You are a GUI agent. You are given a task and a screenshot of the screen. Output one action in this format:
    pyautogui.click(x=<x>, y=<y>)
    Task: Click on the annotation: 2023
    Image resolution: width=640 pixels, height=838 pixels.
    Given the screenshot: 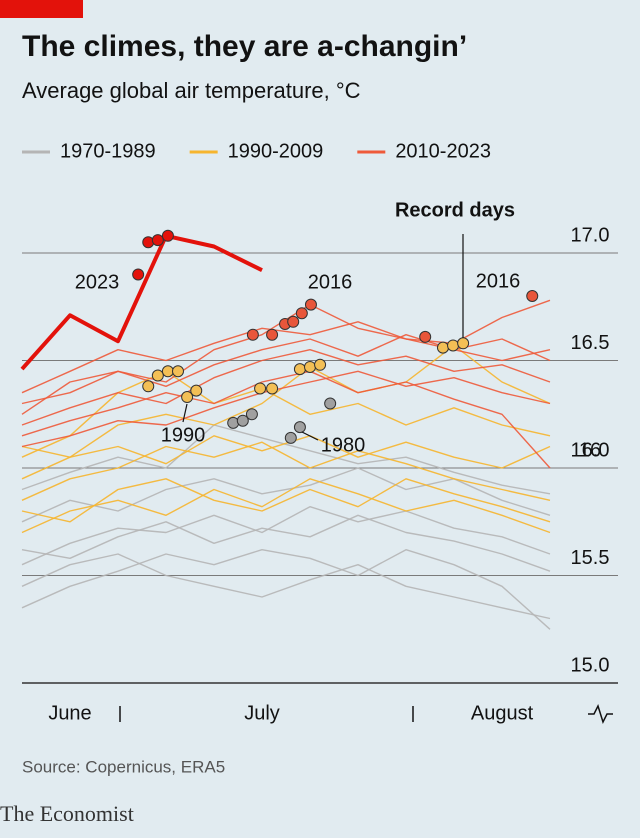 What is the action you would take?
    pyautogui.click(x=97, y=282)
    